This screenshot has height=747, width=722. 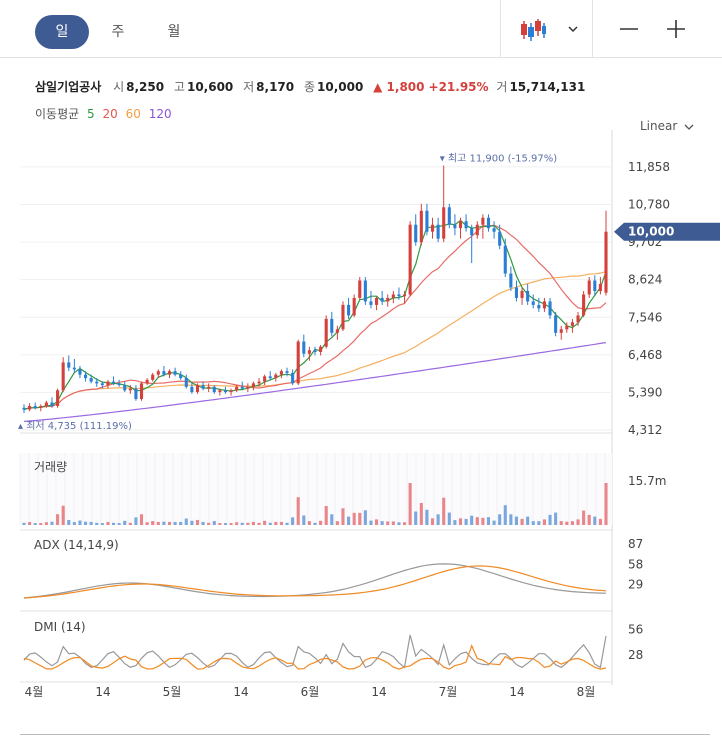 What do you see at coordinates (659, 126) in the screenshot?
I see `scale-label: Linear` at bounding box center [659, 126].